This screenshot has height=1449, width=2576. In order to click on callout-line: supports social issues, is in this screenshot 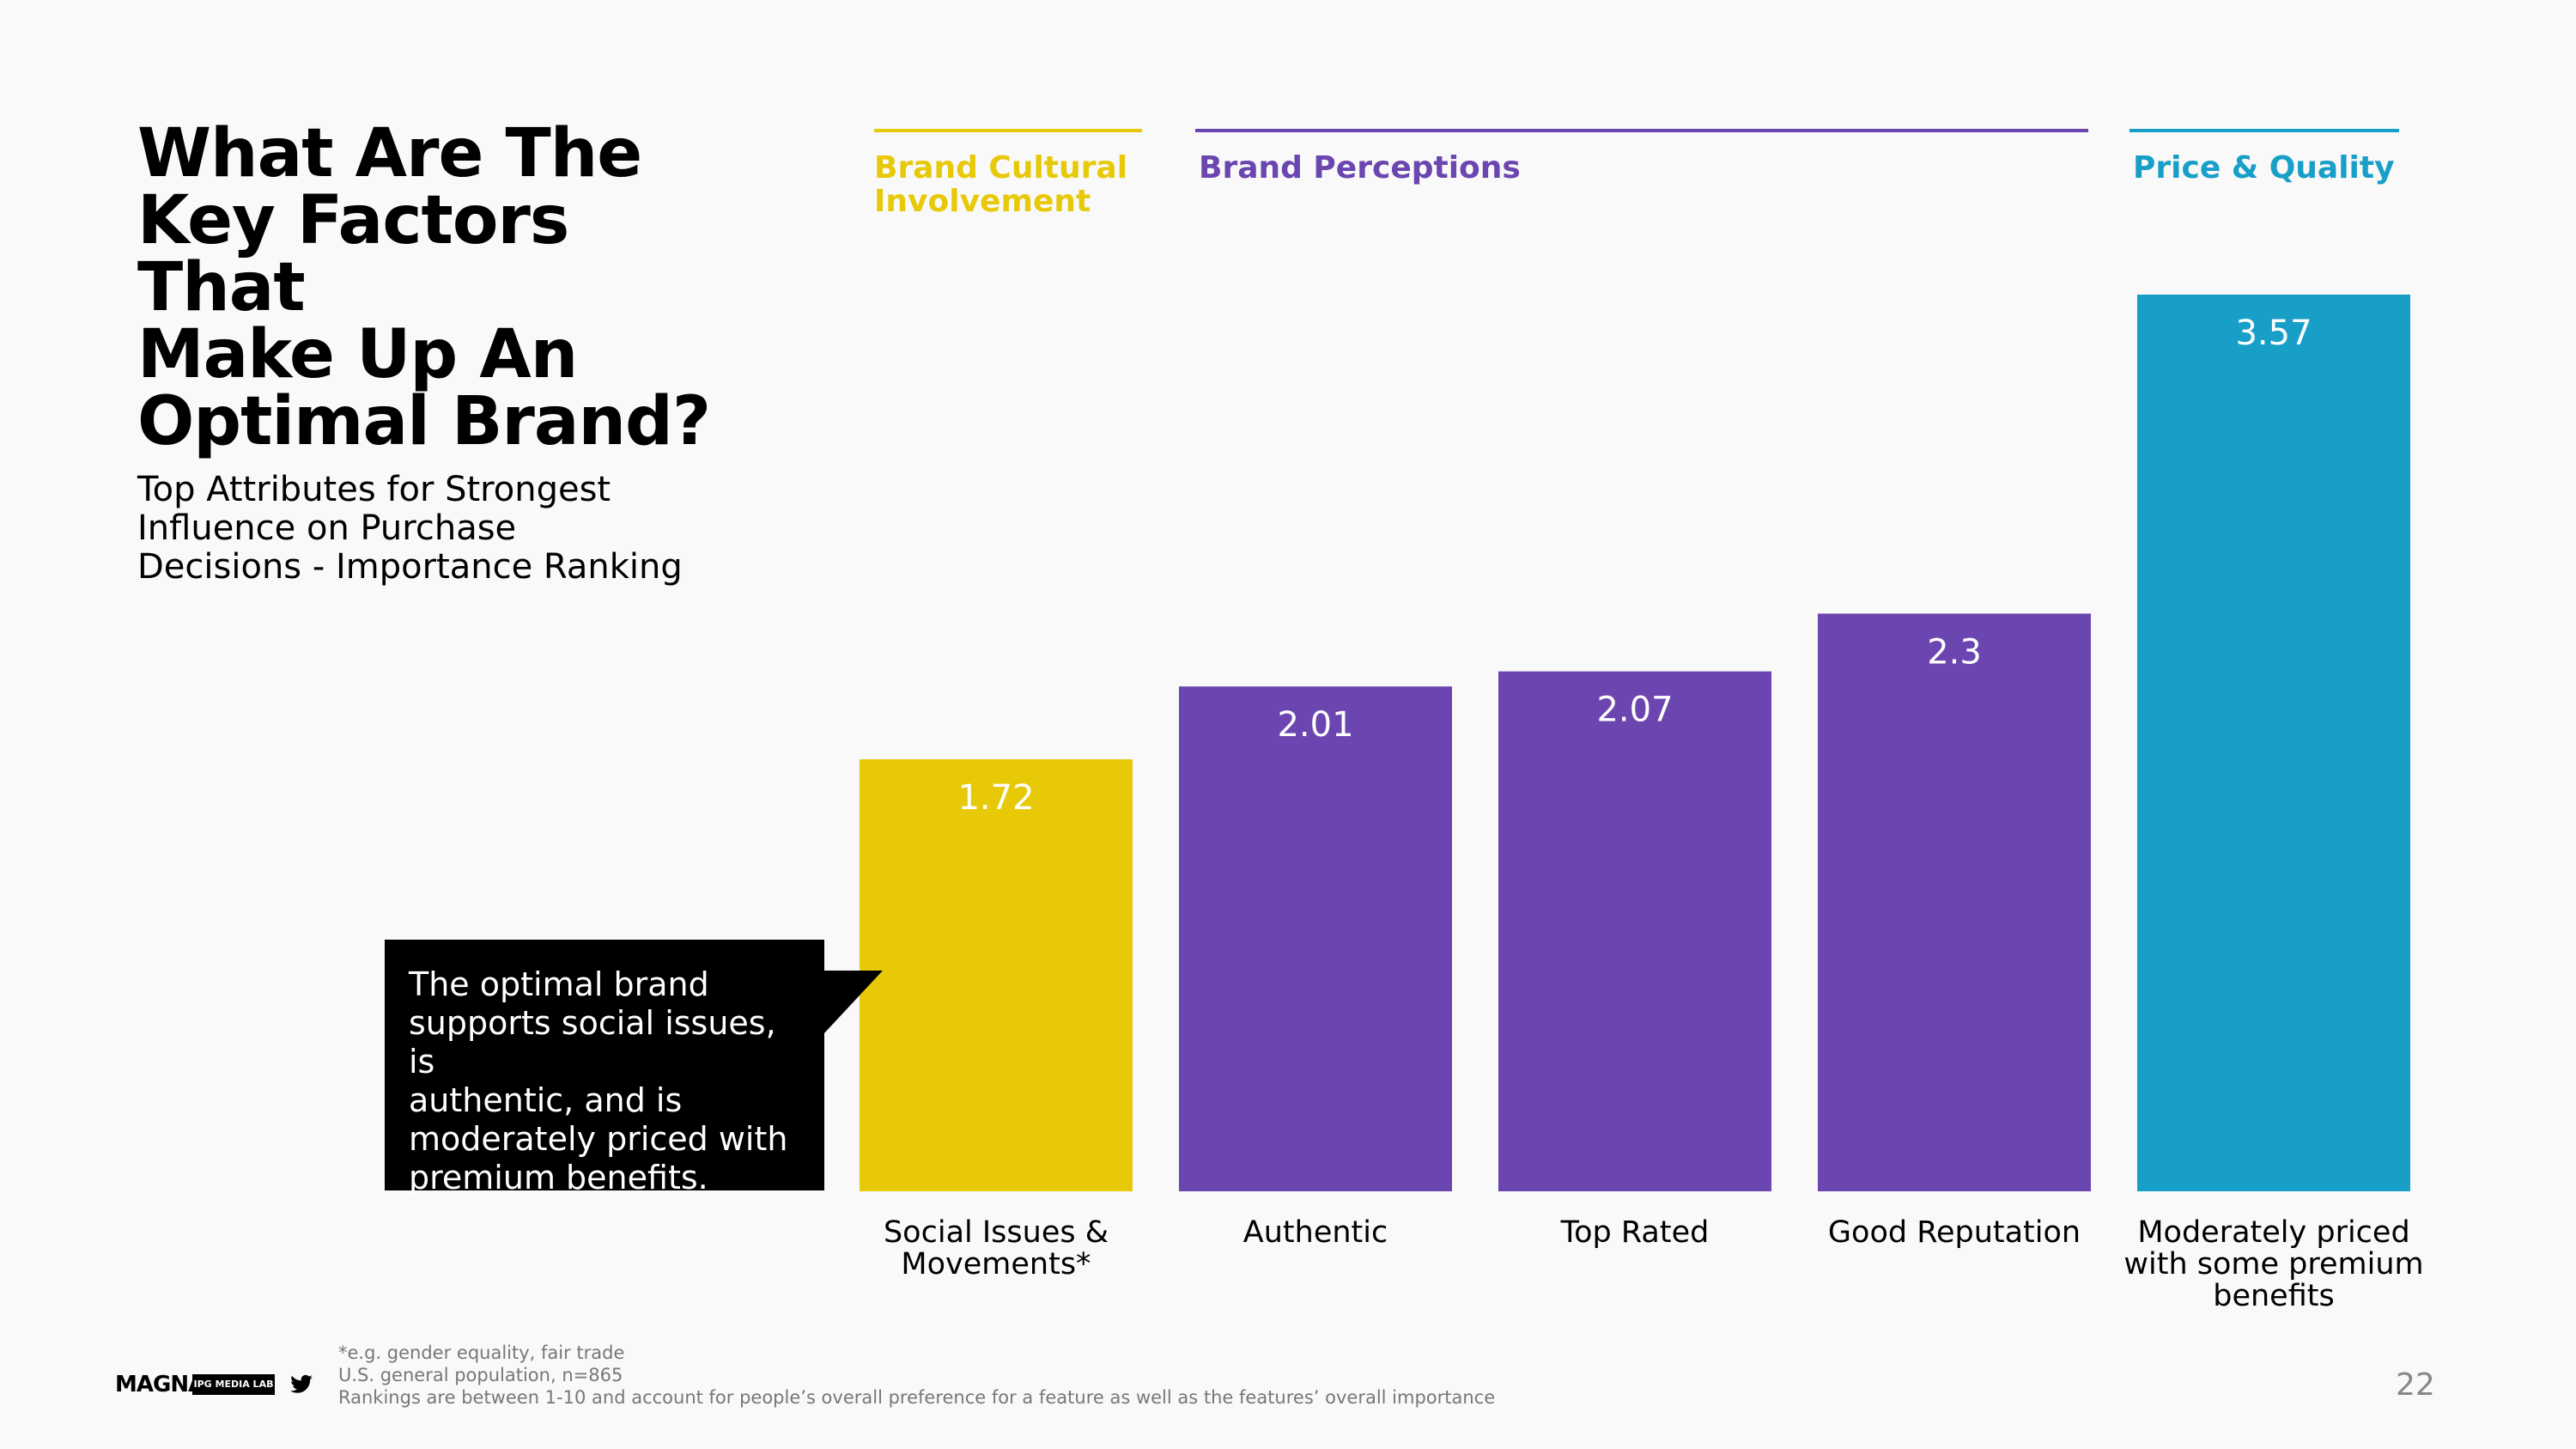, I will do `click(592, 1042)`.